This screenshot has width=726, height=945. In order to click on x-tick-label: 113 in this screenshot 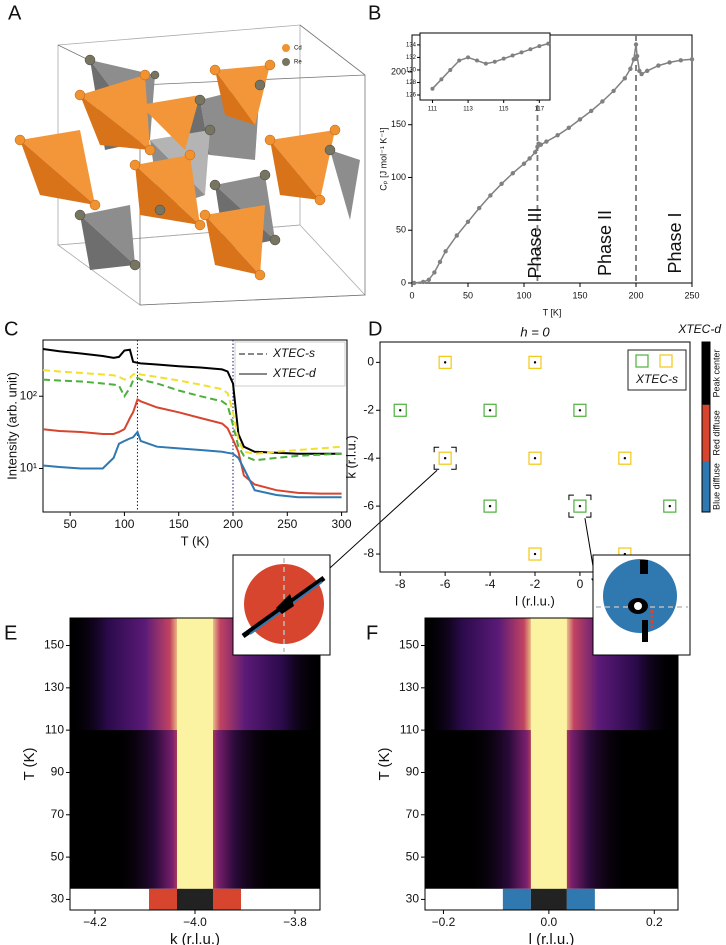, I will do `click(468, 110)`.